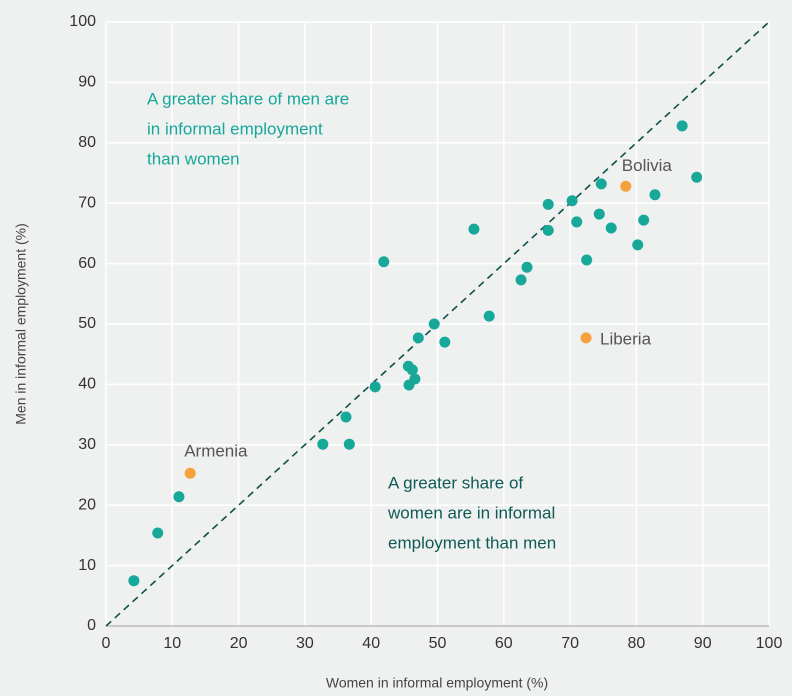  I want to click on x-tick-label: 20, so click(239, 643).